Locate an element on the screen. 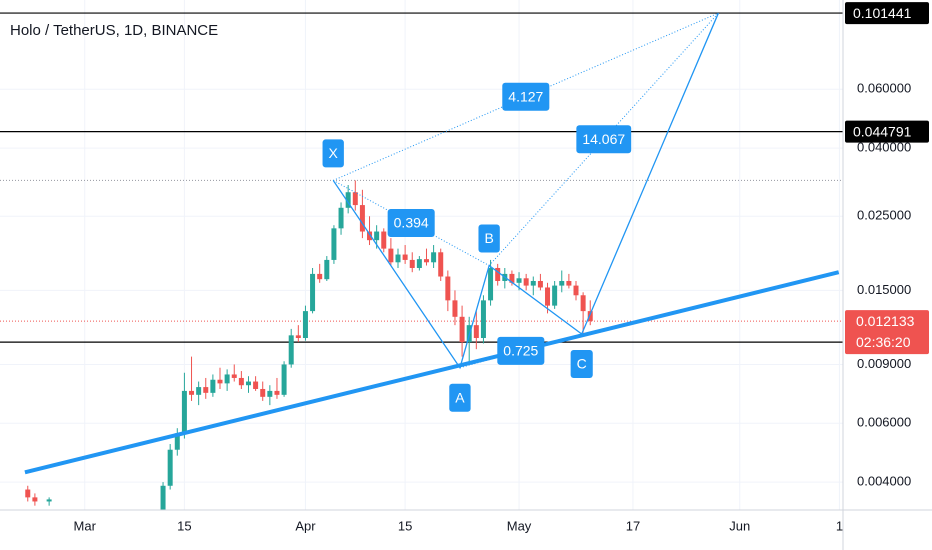  point-label-text: B is located at coordinates (488, 238).